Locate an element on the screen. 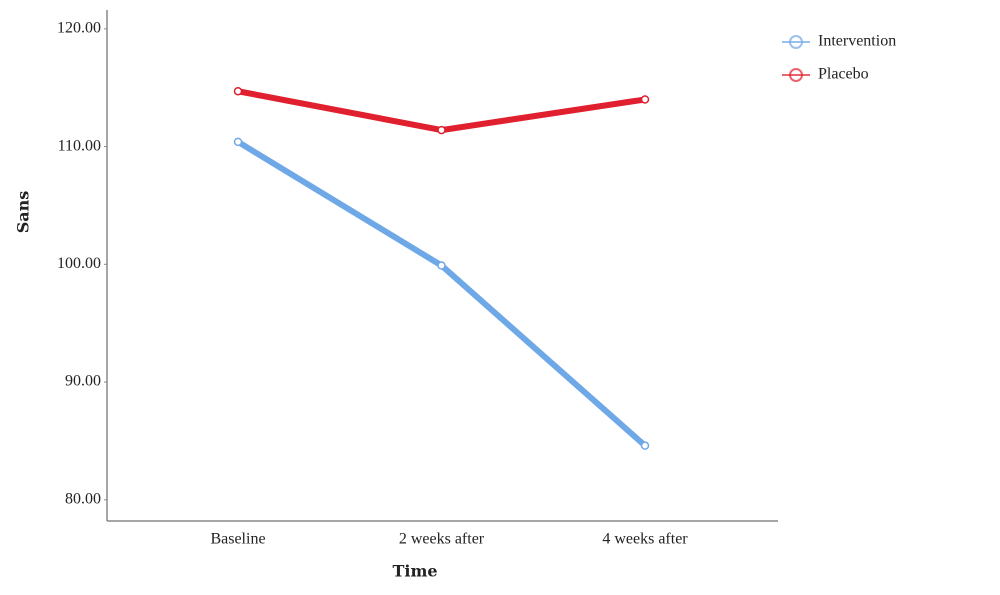 The image size is (1000, 595). y-axis-title: Sans is located at coordinates (23, 212).